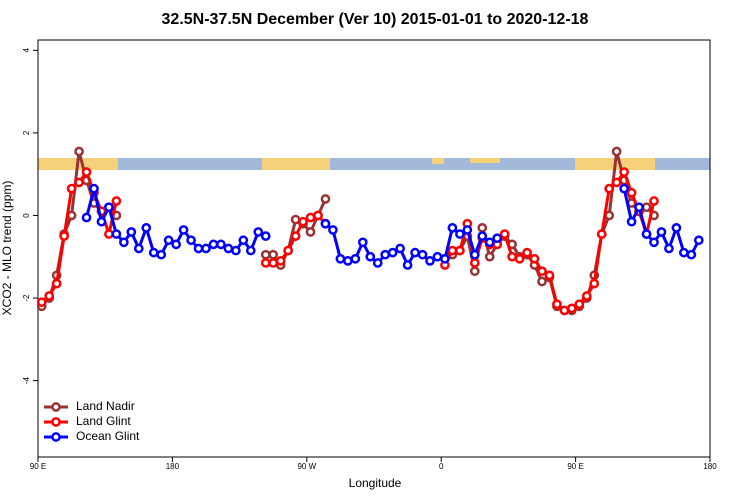 The width and height of the screenshot is (750, 500). What do you see at coordinates (108, 436) in the screenshot?
I see `legend-label: Ocean Glint` at bounding box center [108, 436].